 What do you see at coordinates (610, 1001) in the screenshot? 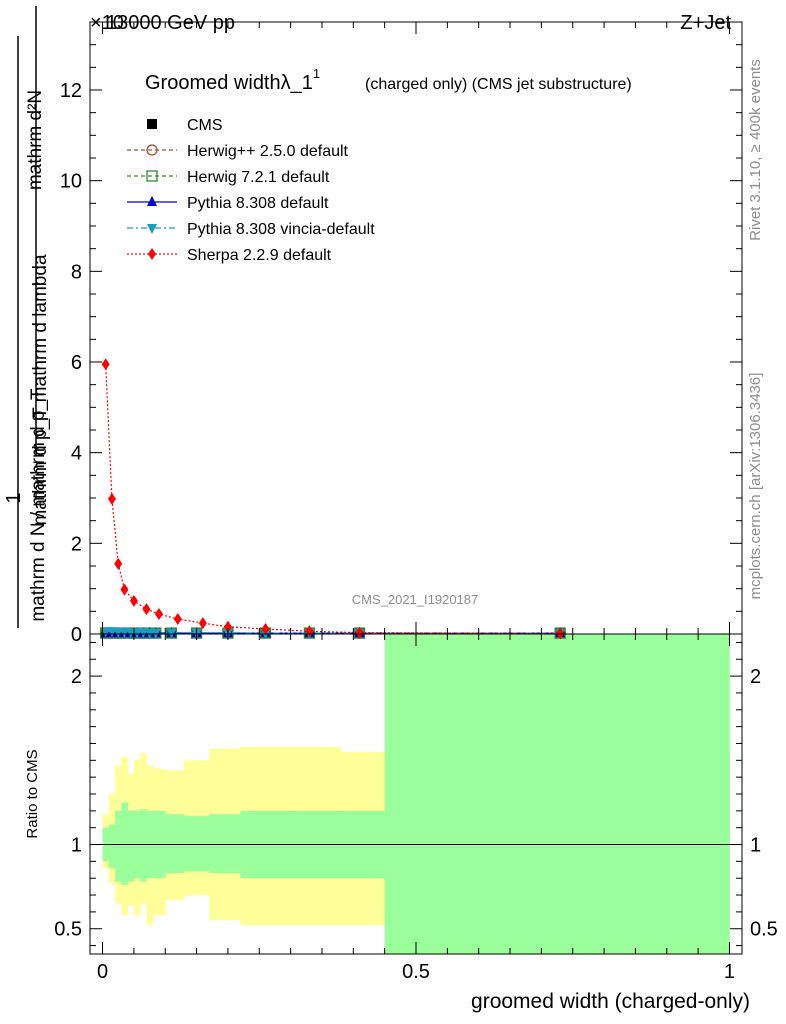
I see `x-axis-label: groomed width (charged-only)` at bounding box center [610, 1001].